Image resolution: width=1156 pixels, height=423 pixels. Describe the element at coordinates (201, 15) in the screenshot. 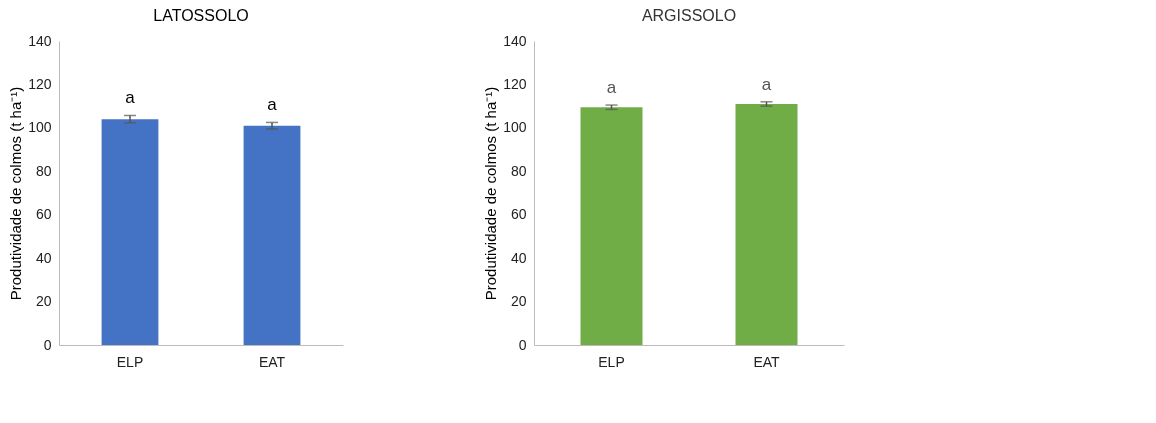

I see `chart-title: LATOSSOLO` at that location.